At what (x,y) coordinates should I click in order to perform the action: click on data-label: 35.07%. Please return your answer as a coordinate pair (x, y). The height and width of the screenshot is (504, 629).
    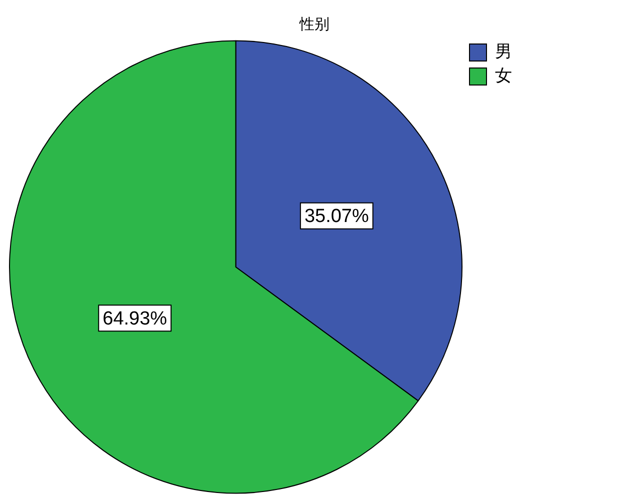
    Looking at the image, I should click on (336, 217).